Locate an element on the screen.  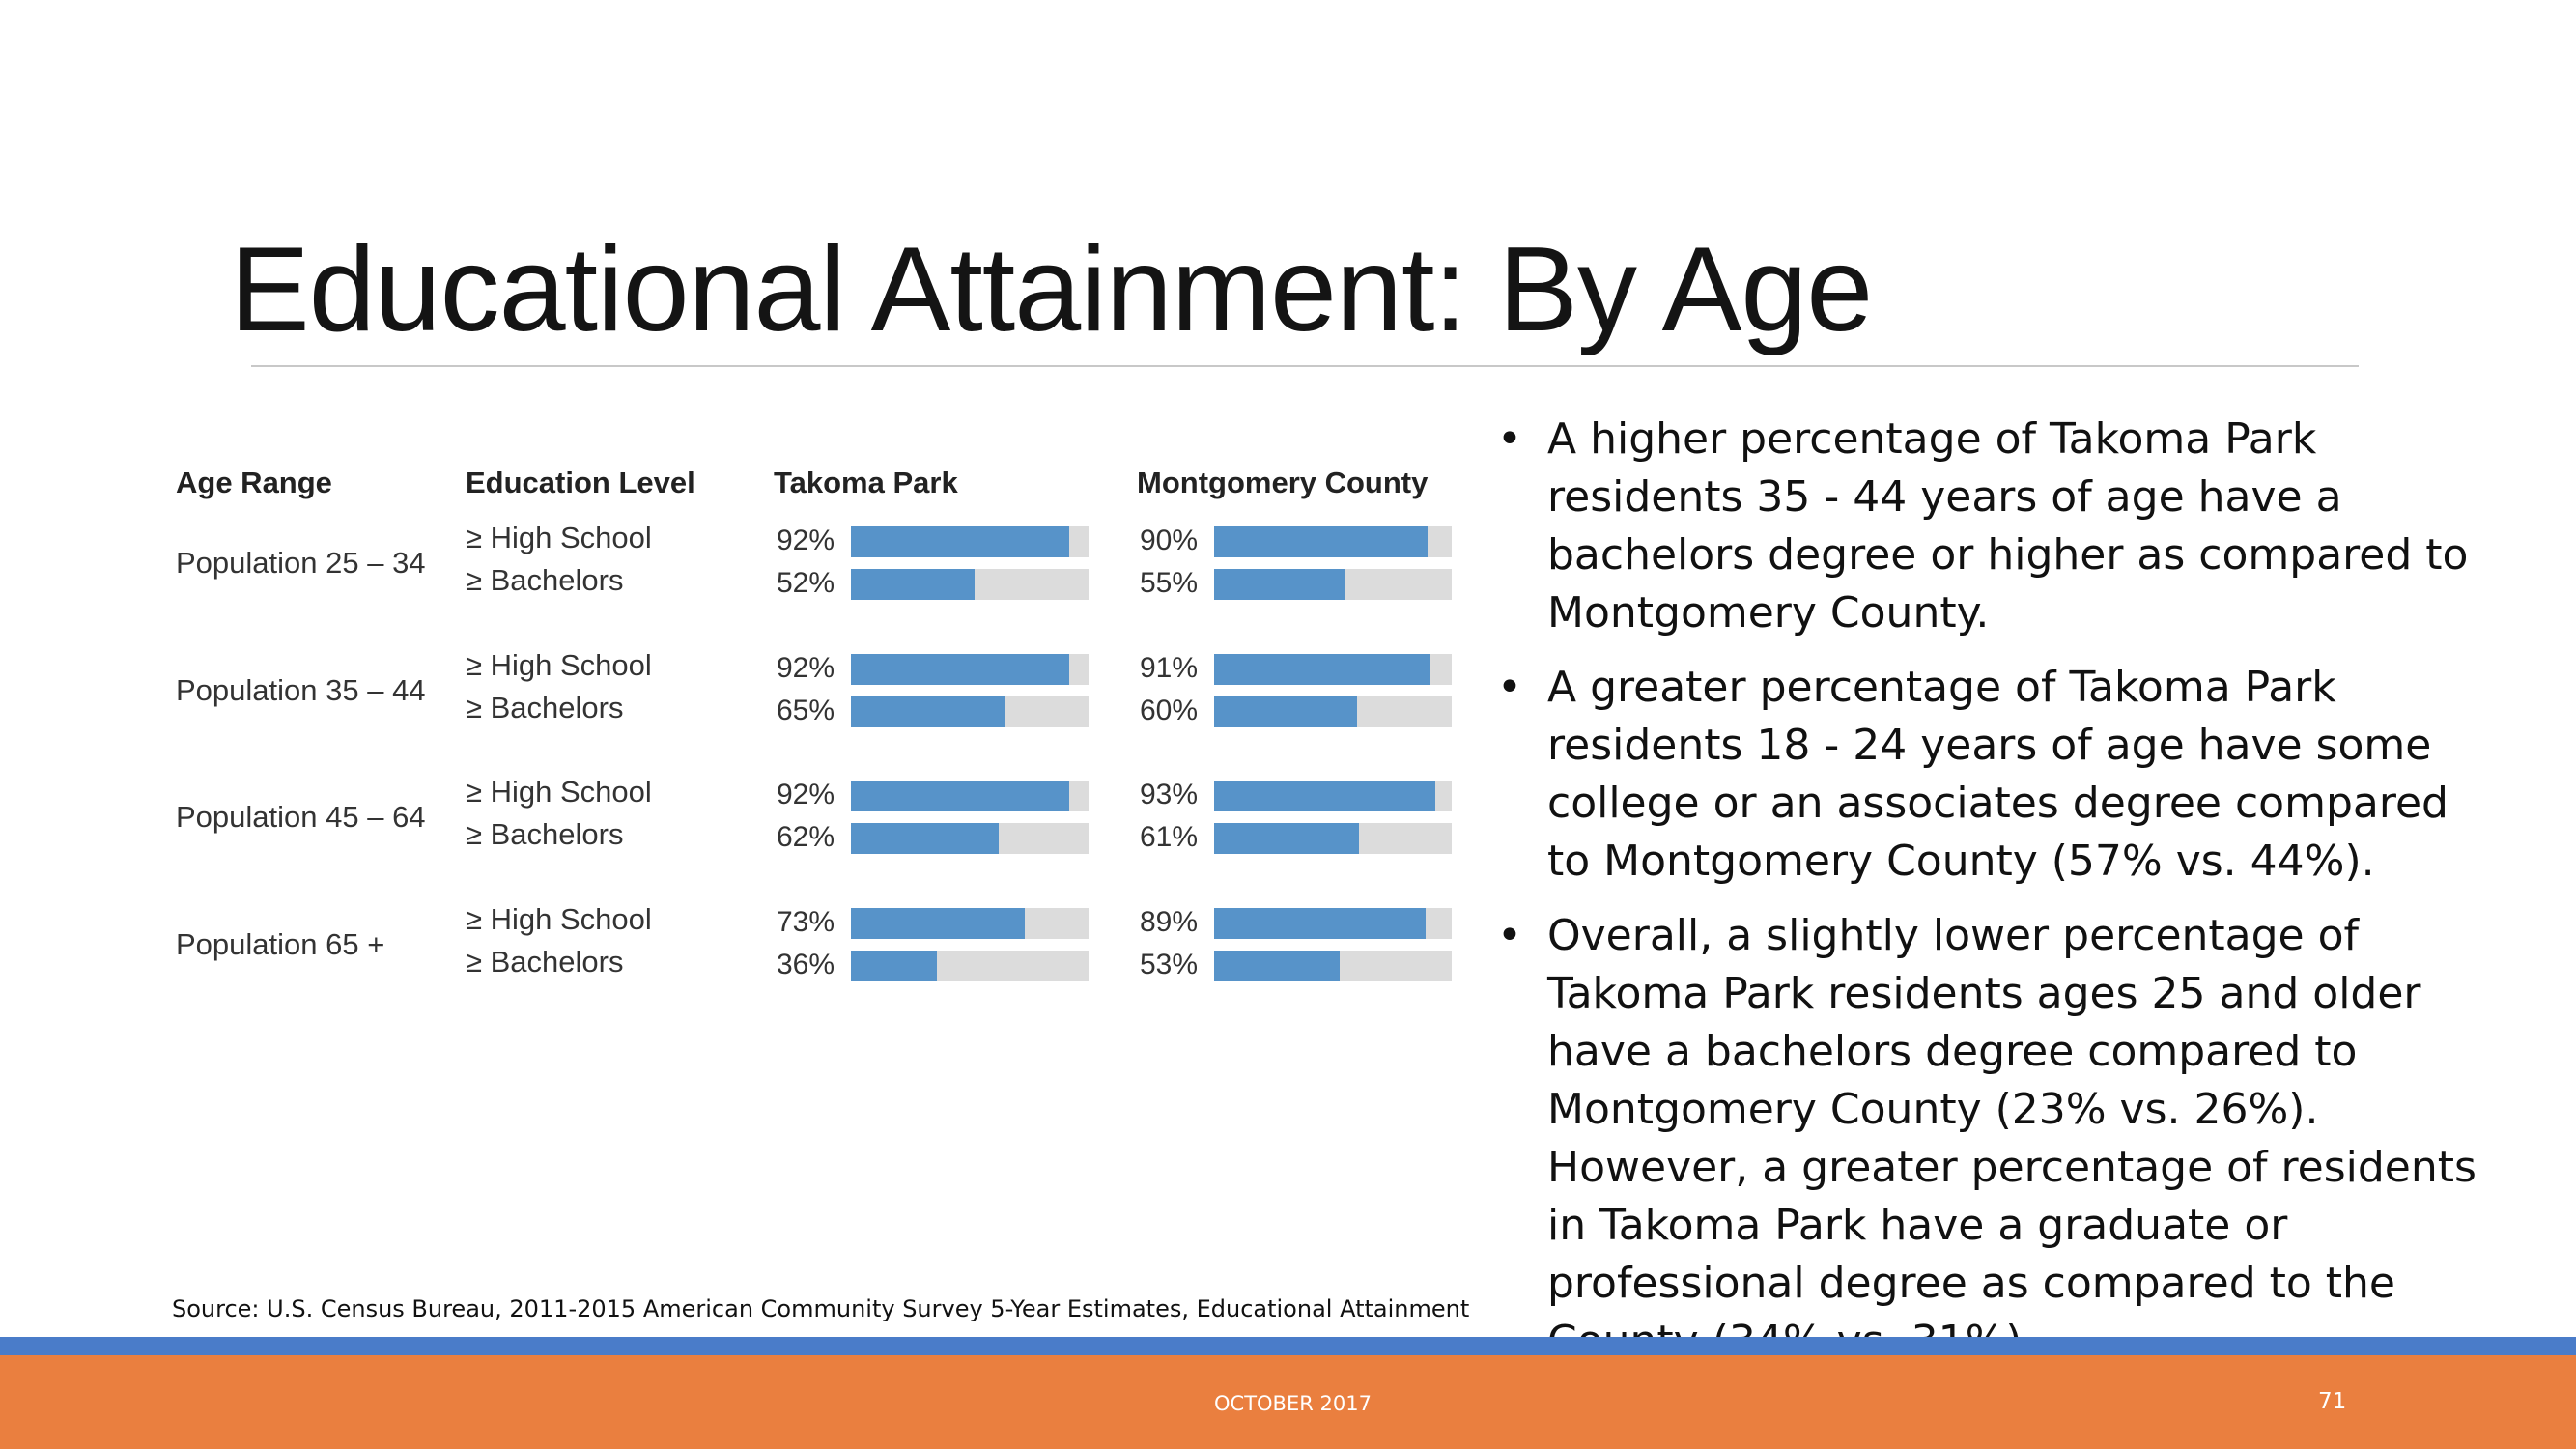
montgomery-county-value-label: 60% is located at coordinates (1169, 710).